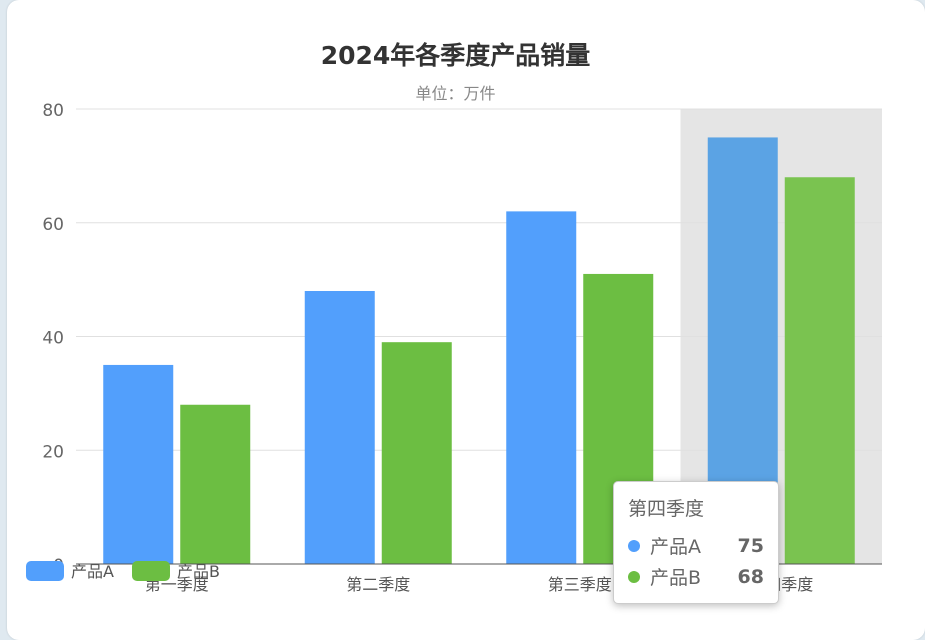 This screenshot has width=925, height=640. What do you see at coordinates (53, 339) in the screenshot?
I see `y-tick-label: 40` at bounding box center [53, 339].